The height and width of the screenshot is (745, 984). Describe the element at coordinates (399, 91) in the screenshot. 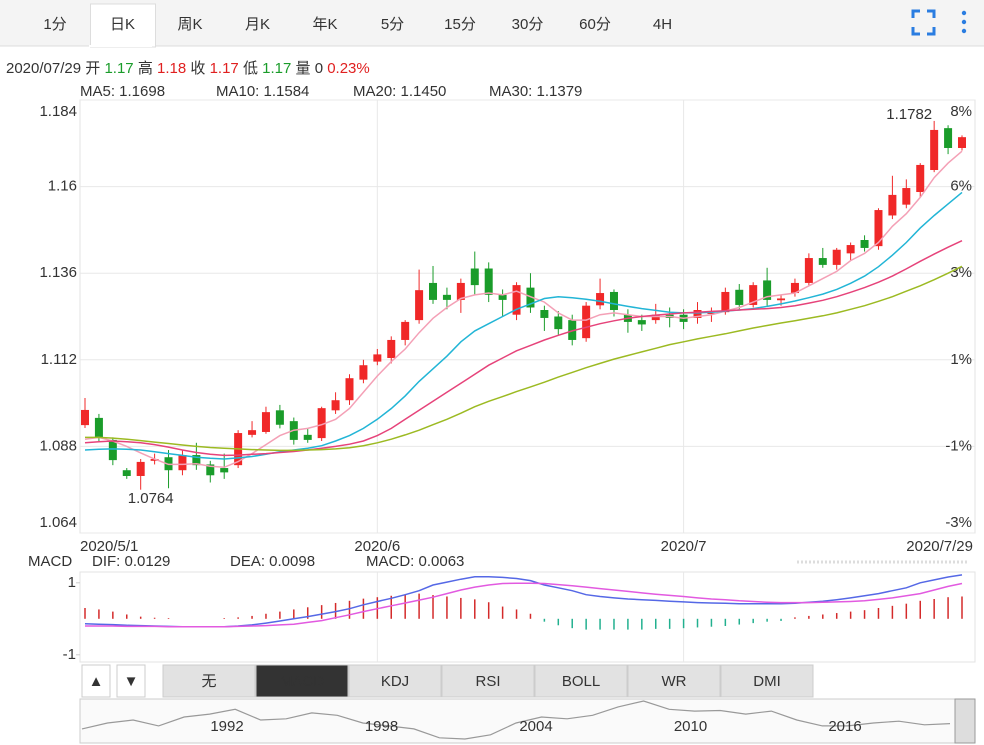

I see `legend-entry: MA20: 1.1450` at that location.